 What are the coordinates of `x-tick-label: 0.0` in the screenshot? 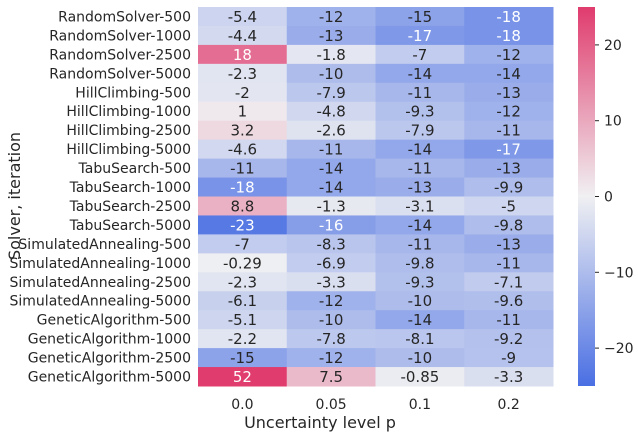 It's located at (242, 405).